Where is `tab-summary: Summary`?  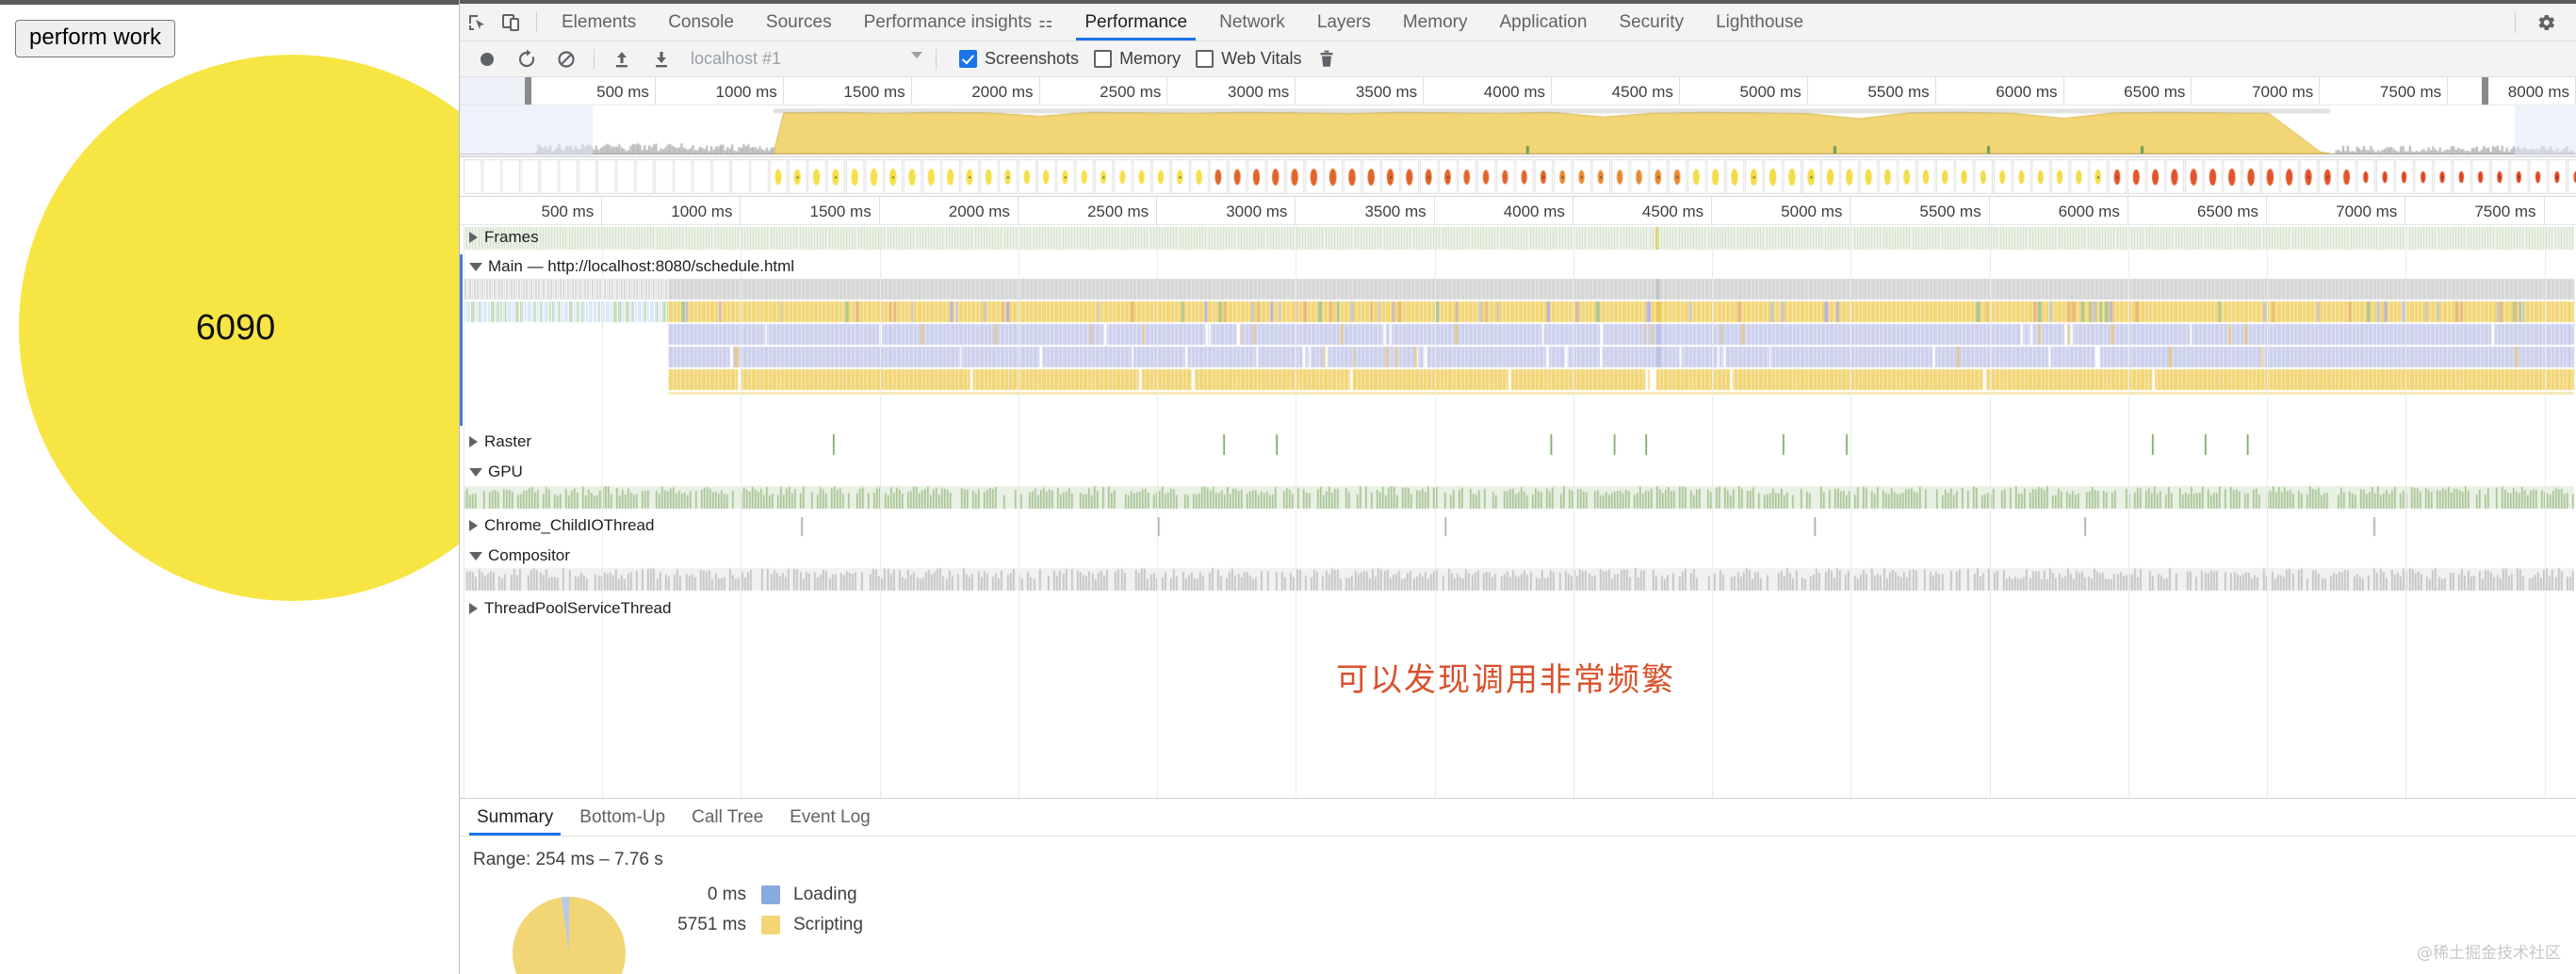 tab-summary: Summary is located at coordinates (515, 817).